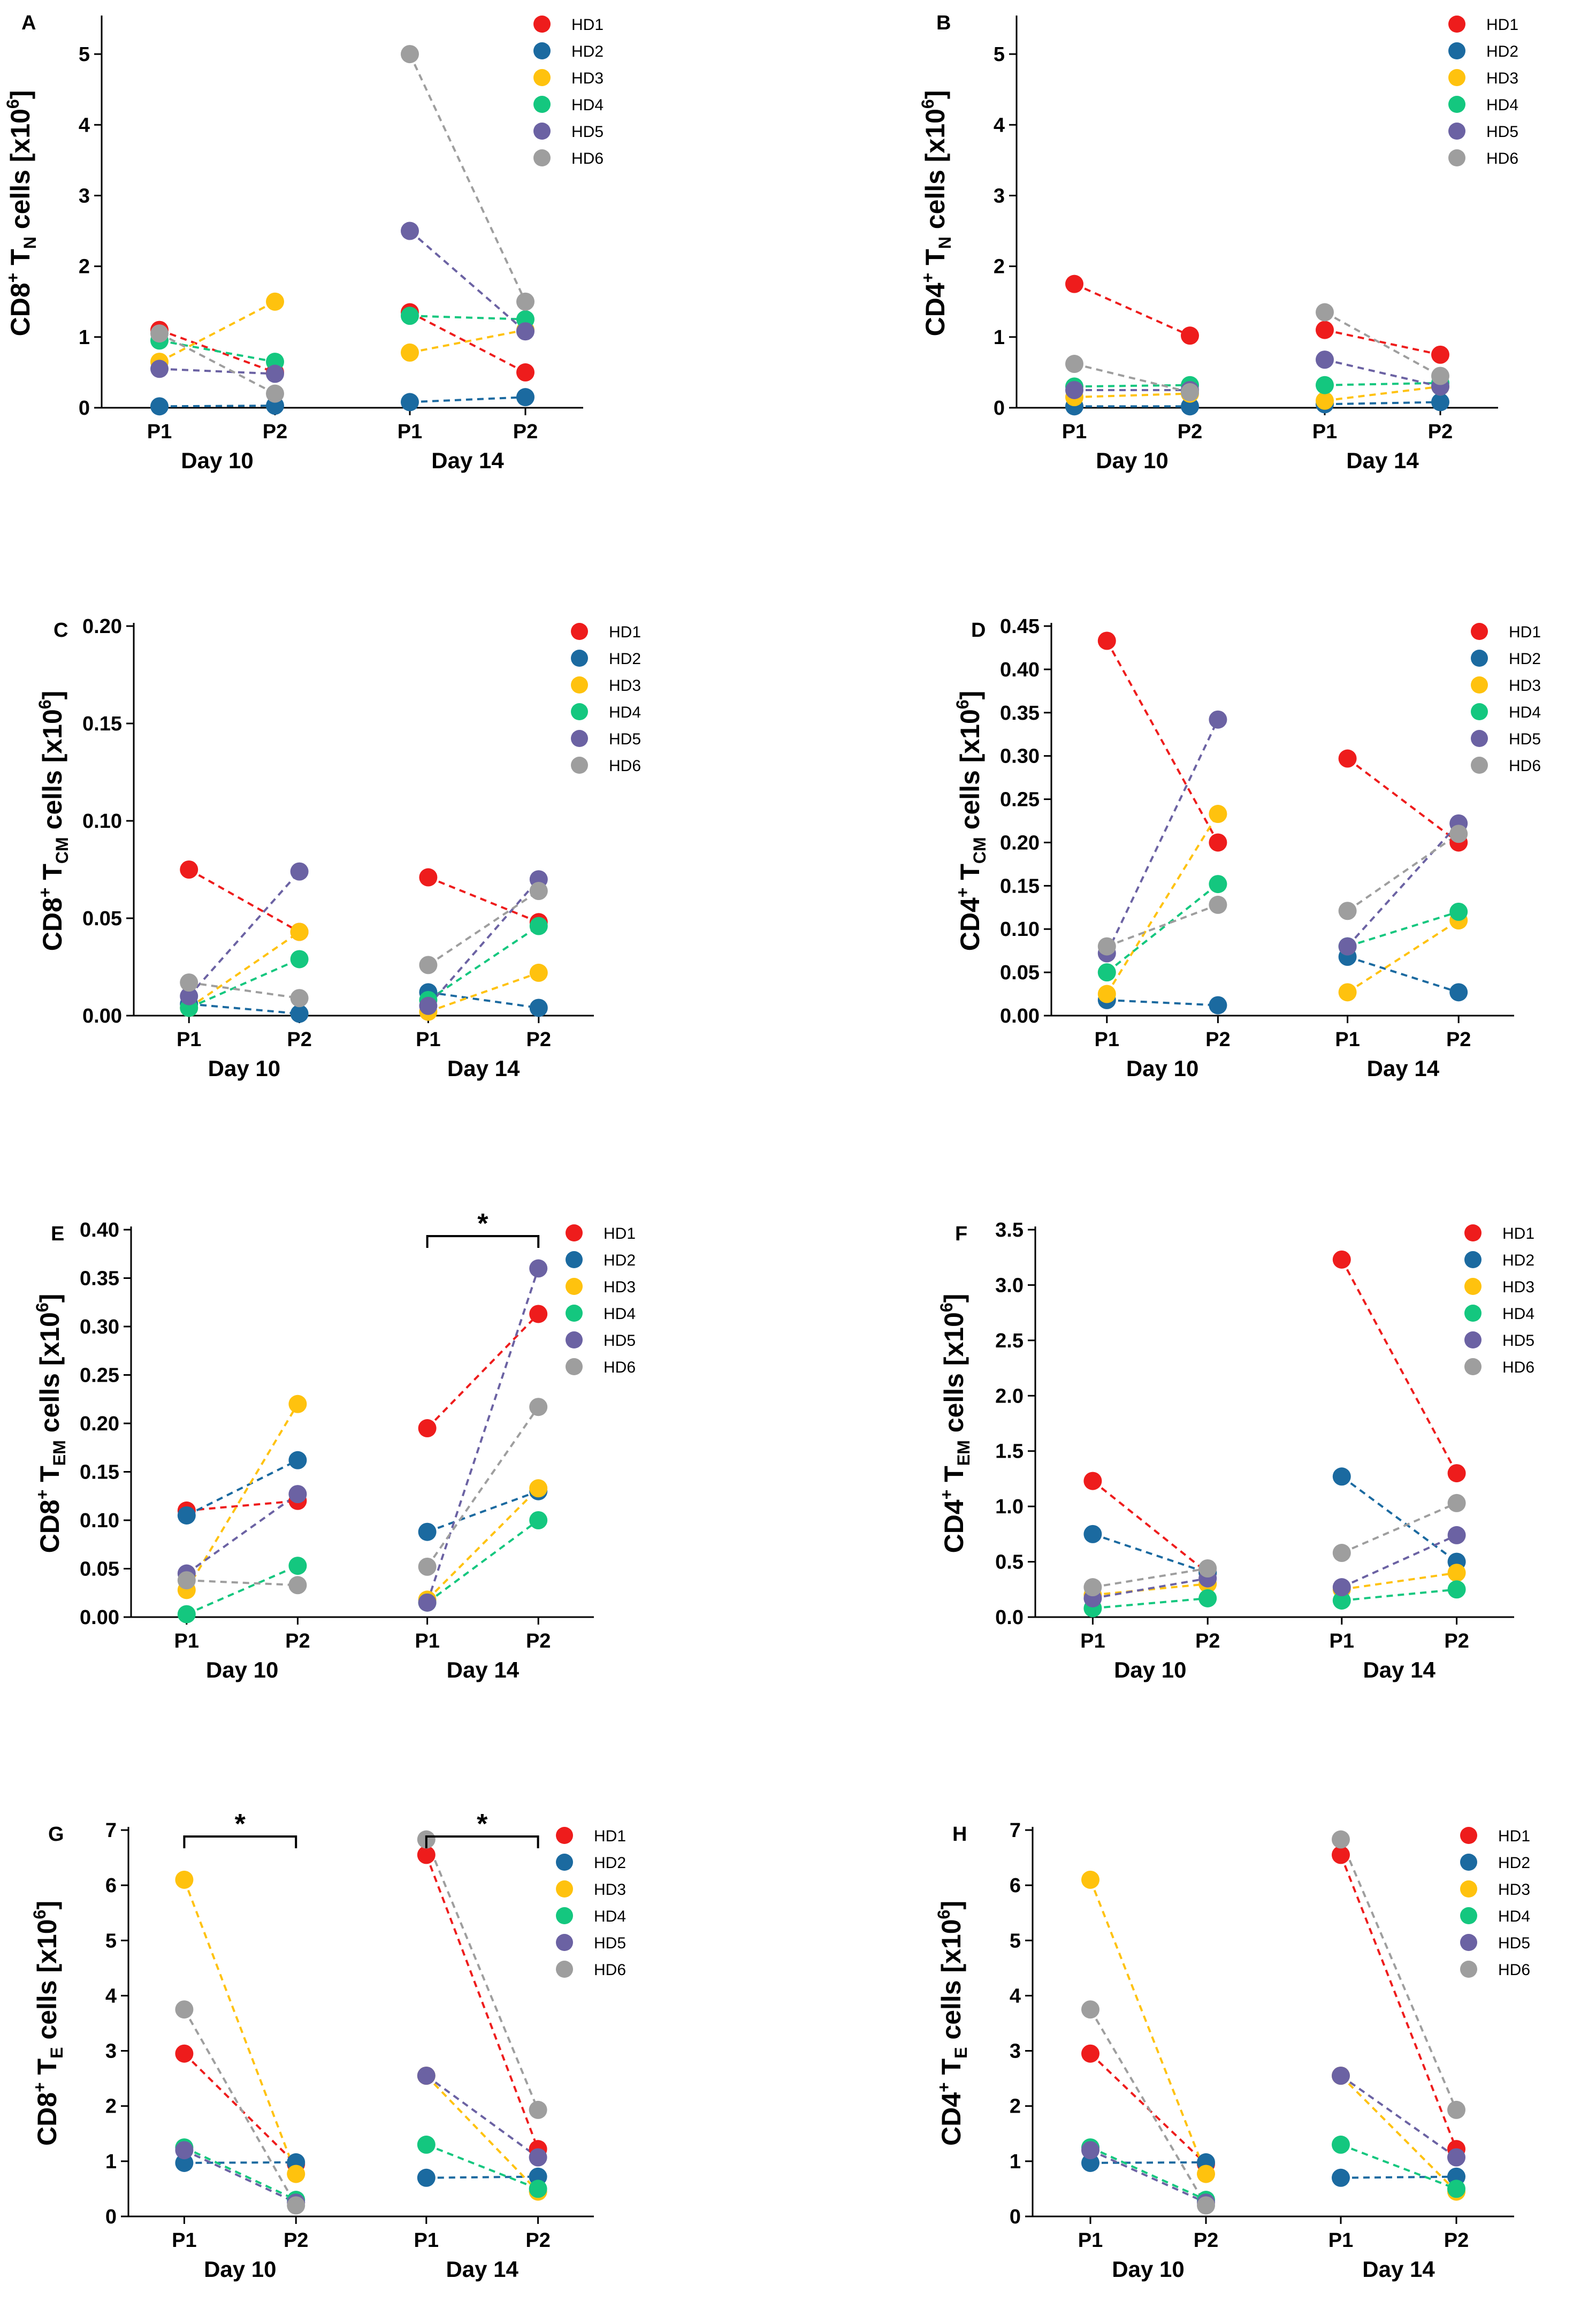  What do you see at coordinates (45, 704) in the screenshot?
I see `ylabel-exp: 6` at bounding box center [45, 704].